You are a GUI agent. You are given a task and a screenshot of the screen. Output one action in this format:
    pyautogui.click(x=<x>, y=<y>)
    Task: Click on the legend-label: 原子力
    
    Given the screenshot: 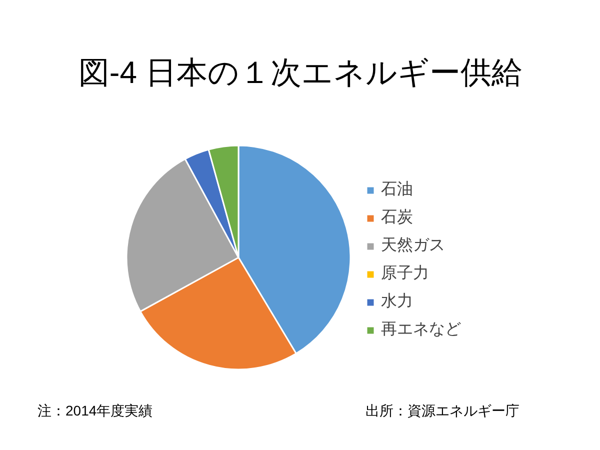 What is the action you would take?
    pyautogui.click(x=405, y=274)
    